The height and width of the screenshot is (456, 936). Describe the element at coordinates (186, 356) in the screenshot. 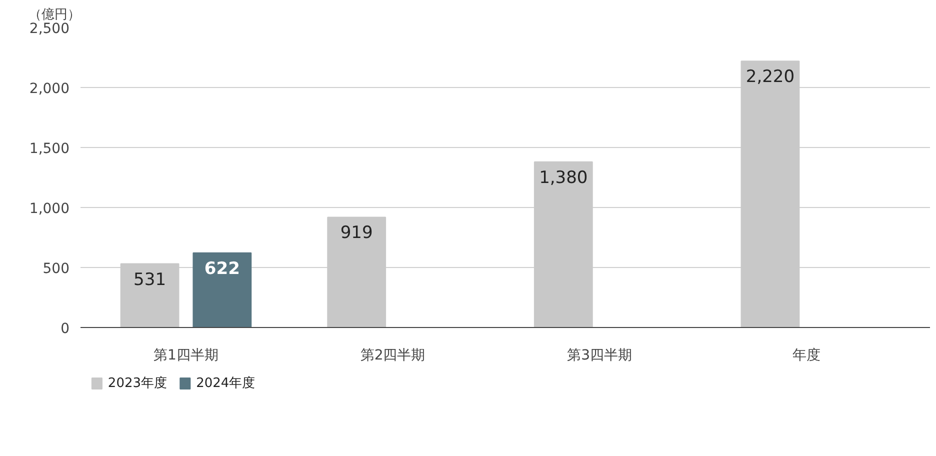

I see `x-tick-label: 第1四半期` at that location.